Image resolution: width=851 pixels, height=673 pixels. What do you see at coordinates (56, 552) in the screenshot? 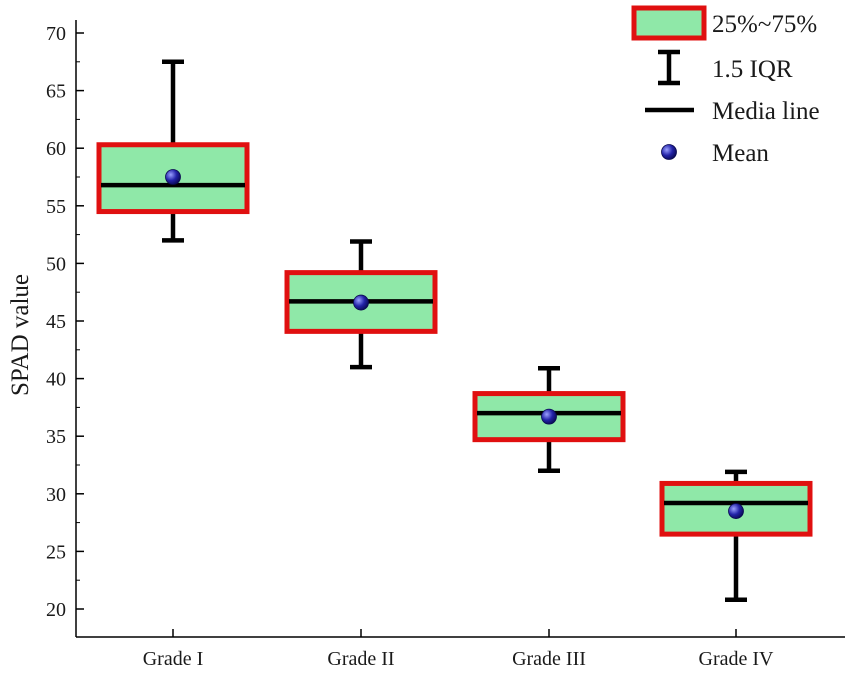
I see `y-tick-label-25: 25` at bounding box center [56, 552].